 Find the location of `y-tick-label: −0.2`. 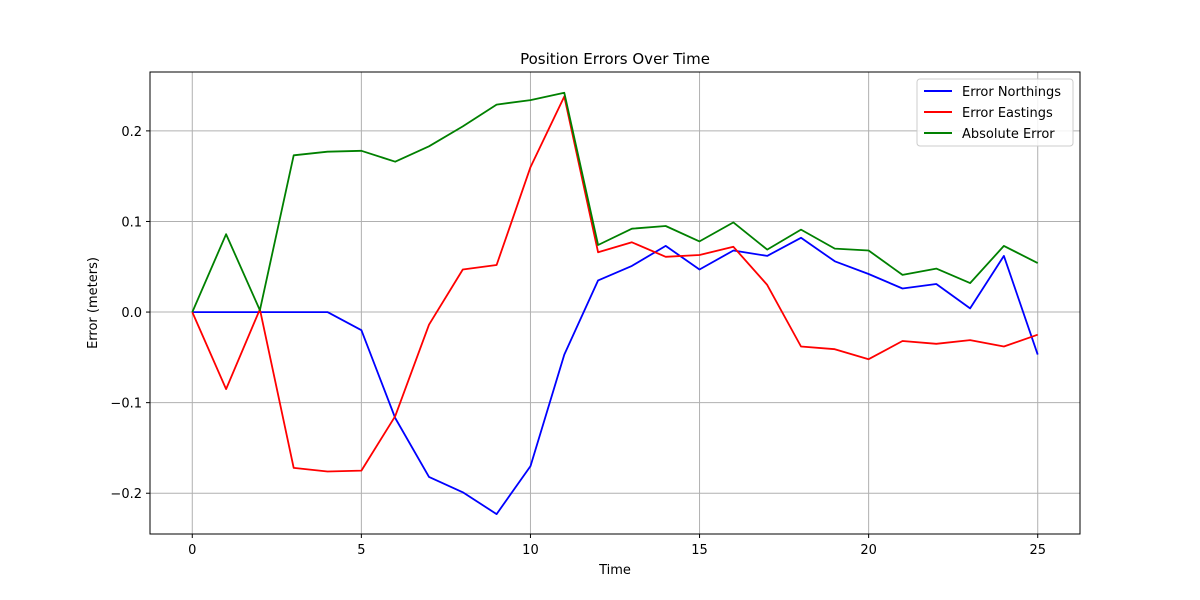

y-tick-label: −0.2 is located at coordinates (126, 494).